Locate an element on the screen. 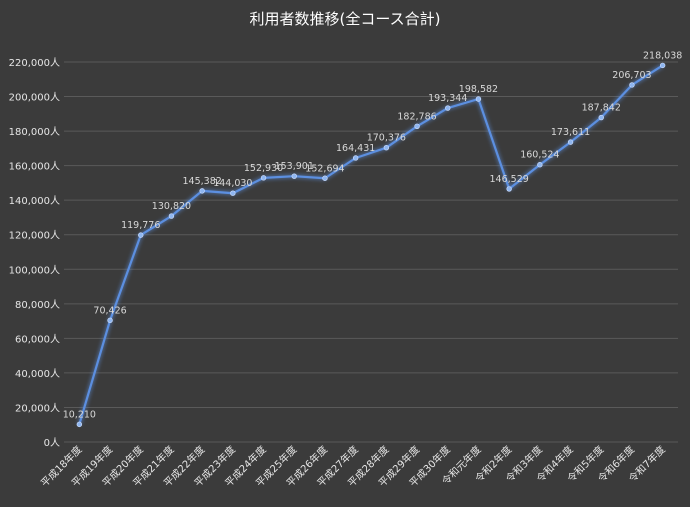 The height and width of the screenshot is (507, 690). data-label: 198,582 is located at coordinates (478, 89).